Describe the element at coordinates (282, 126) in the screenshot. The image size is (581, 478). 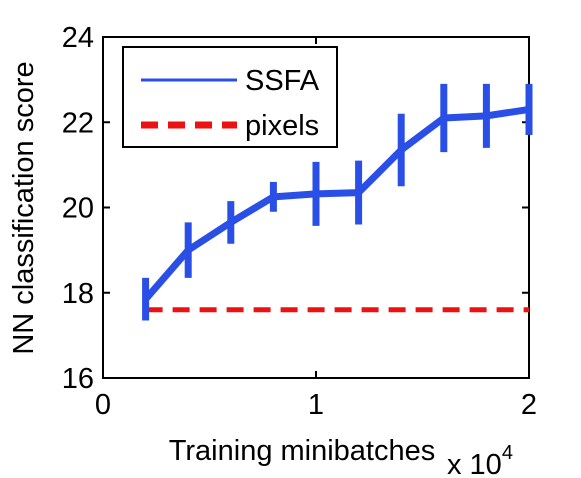
I see `legend-label-pixels: pixels` at that location.